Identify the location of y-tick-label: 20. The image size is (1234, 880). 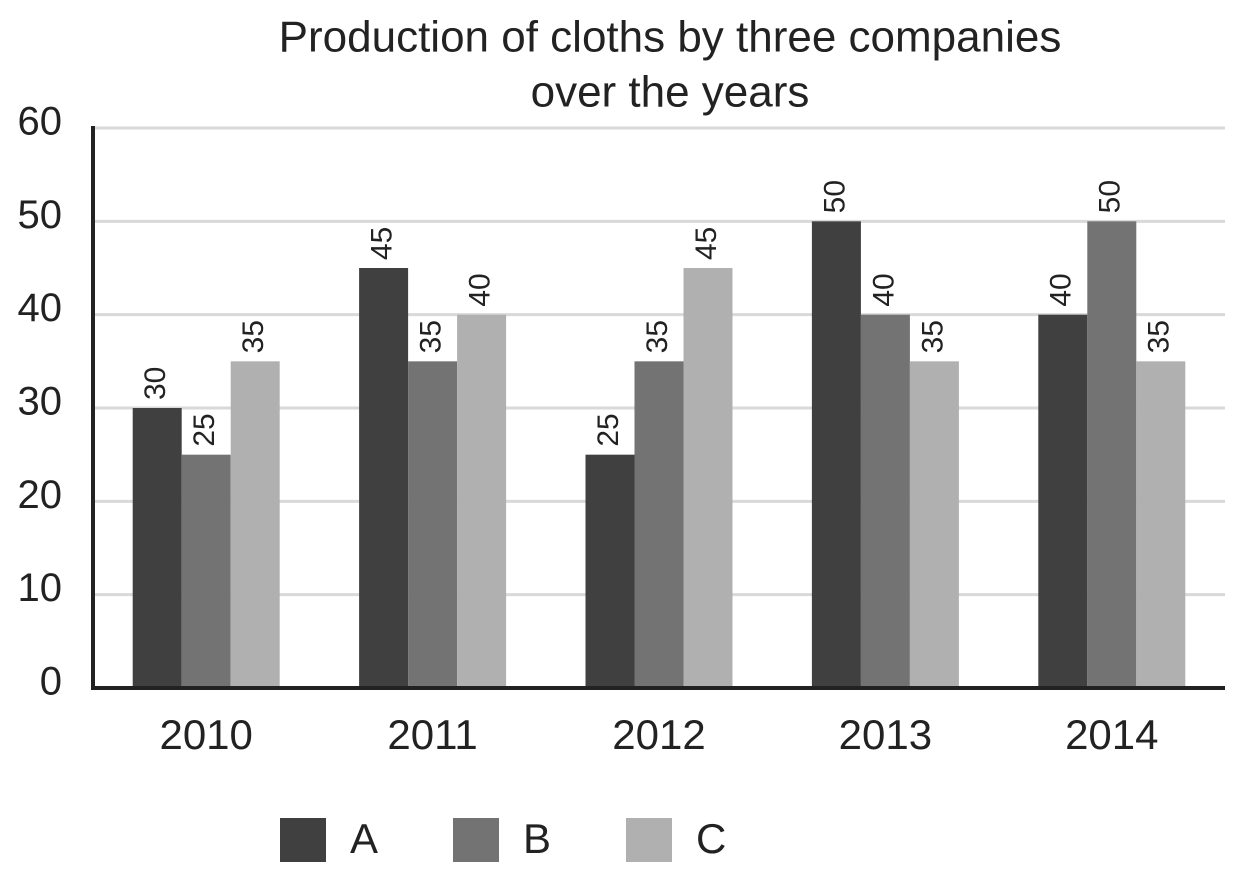
(40, 495).